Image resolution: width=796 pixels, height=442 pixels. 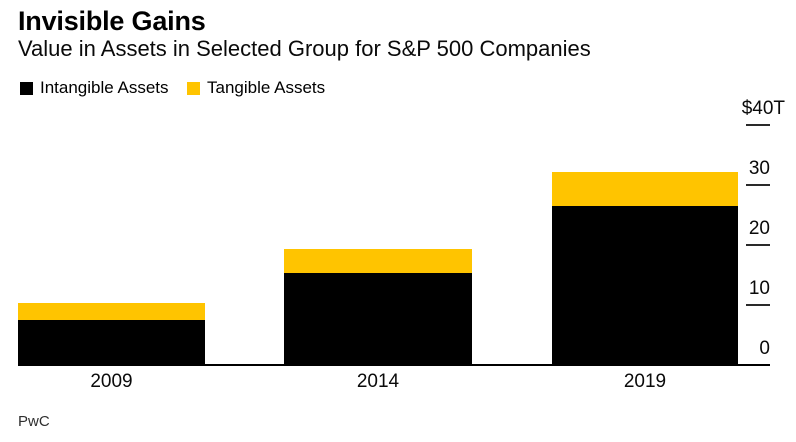 What do you see at coordinates (34, 421) in the screenshot?
I see `source-label: PwC` at bounding box center [34, 421].